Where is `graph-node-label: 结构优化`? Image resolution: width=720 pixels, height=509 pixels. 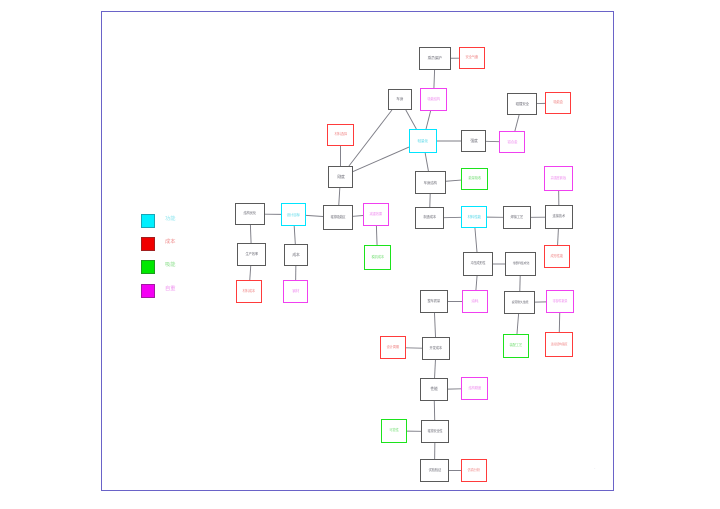 graph-node-label: 结构优化 is located at coordinates (250, 213).